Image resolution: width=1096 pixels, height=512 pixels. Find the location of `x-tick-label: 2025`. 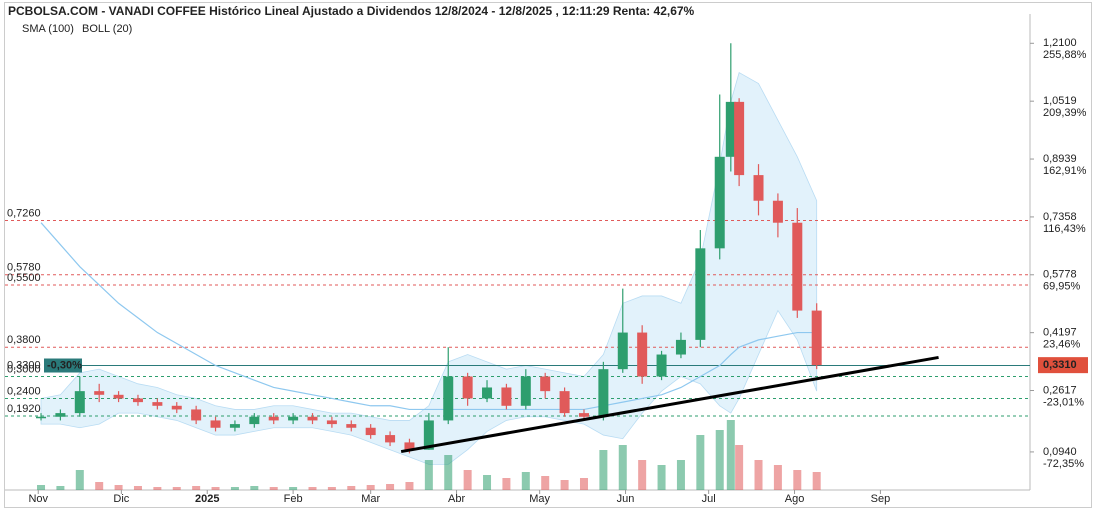

x-tick-label: 2025 is located at coordinates (207, 499).